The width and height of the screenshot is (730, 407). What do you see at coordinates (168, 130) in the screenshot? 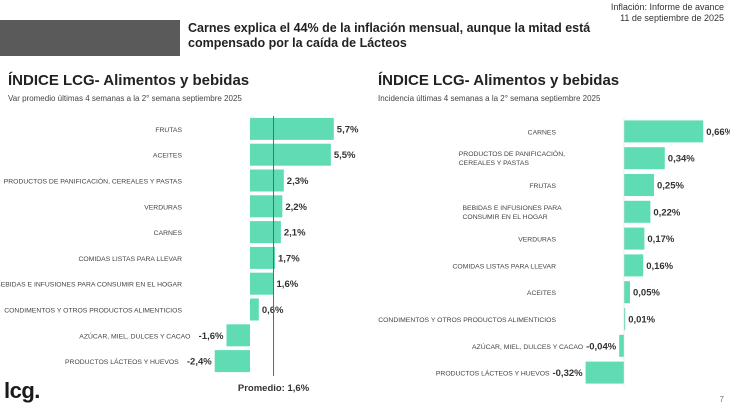
I see `chart-1-category-label: FRUTAS` at bounding box center [168, 130].